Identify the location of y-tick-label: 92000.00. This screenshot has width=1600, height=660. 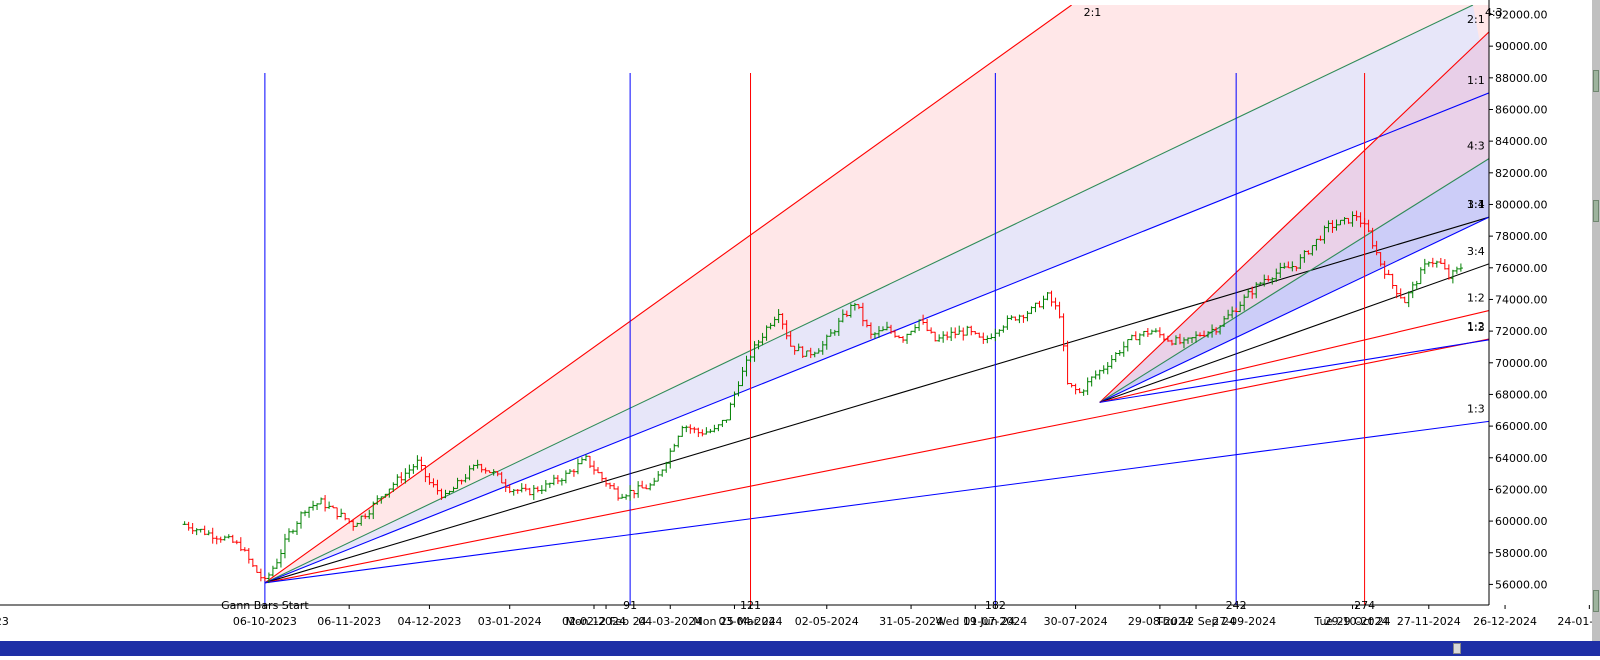
(1521, 14).